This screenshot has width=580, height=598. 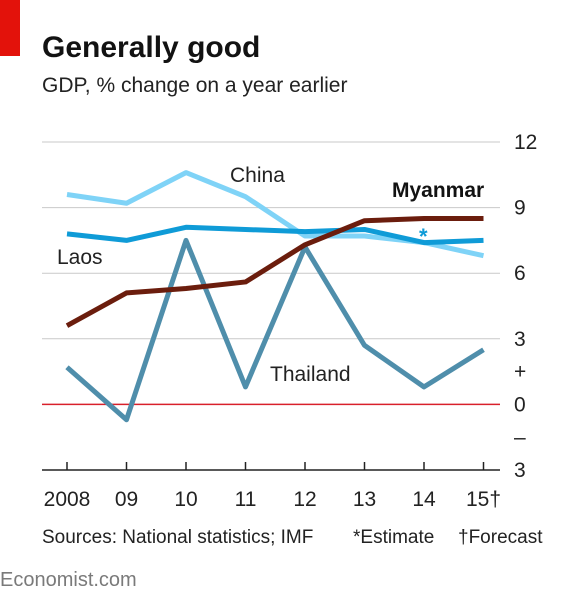 I want to click on accent-bar, so click(x=10, y=28).